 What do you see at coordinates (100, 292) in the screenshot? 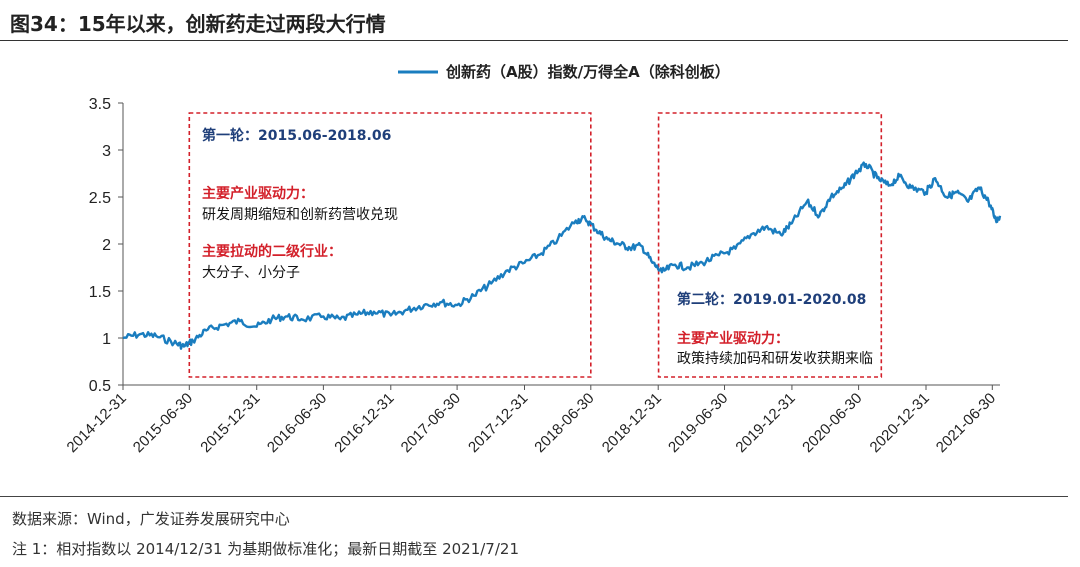
I see `y-tick-label: 1.5` at bounding box center [100, 292].